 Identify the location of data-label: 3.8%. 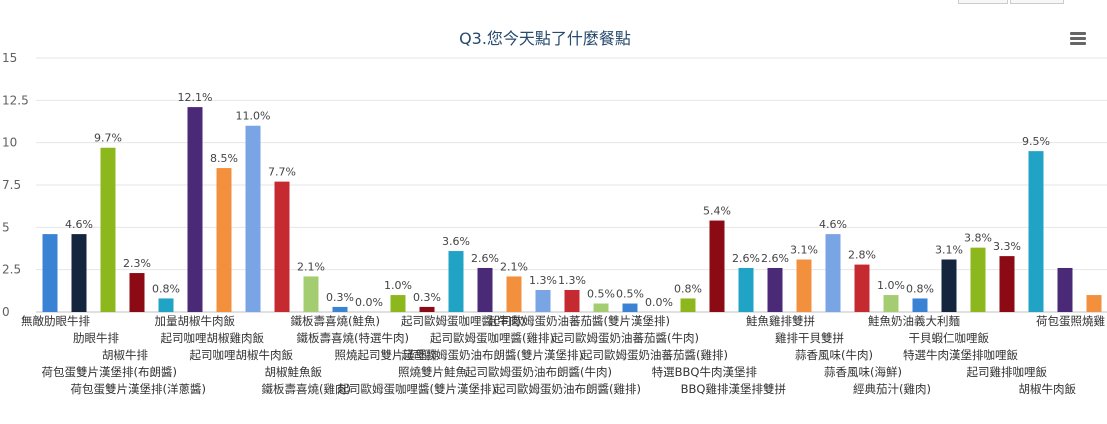
(978, 238).